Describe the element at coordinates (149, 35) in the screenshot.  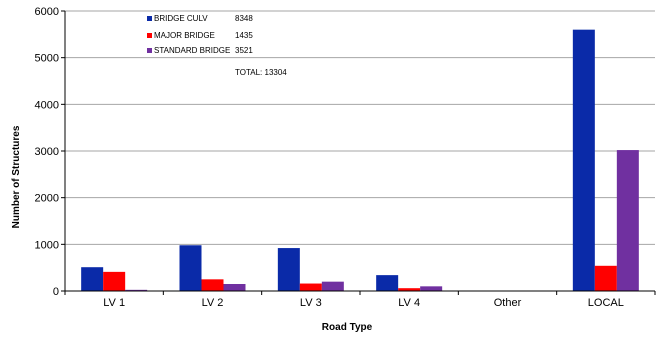
I see `legend-swatch-major-bridge` at that location.